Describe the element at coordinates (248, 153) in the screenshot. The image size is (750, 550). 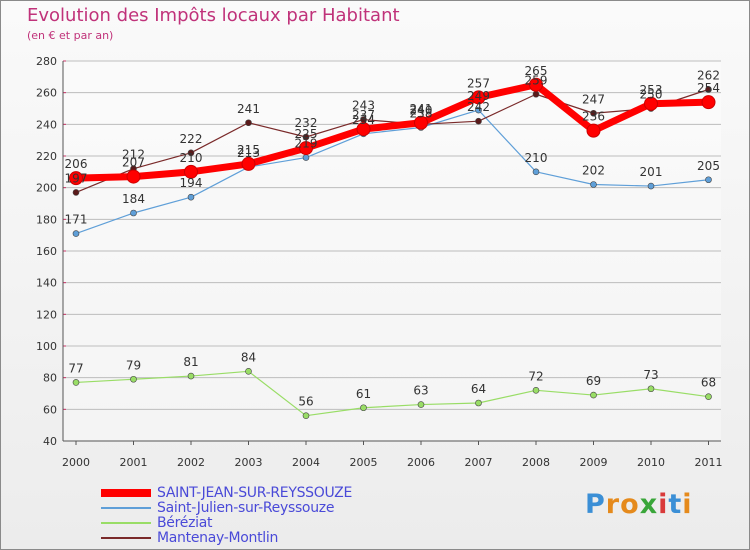
I see `data-label: 213` at that location.